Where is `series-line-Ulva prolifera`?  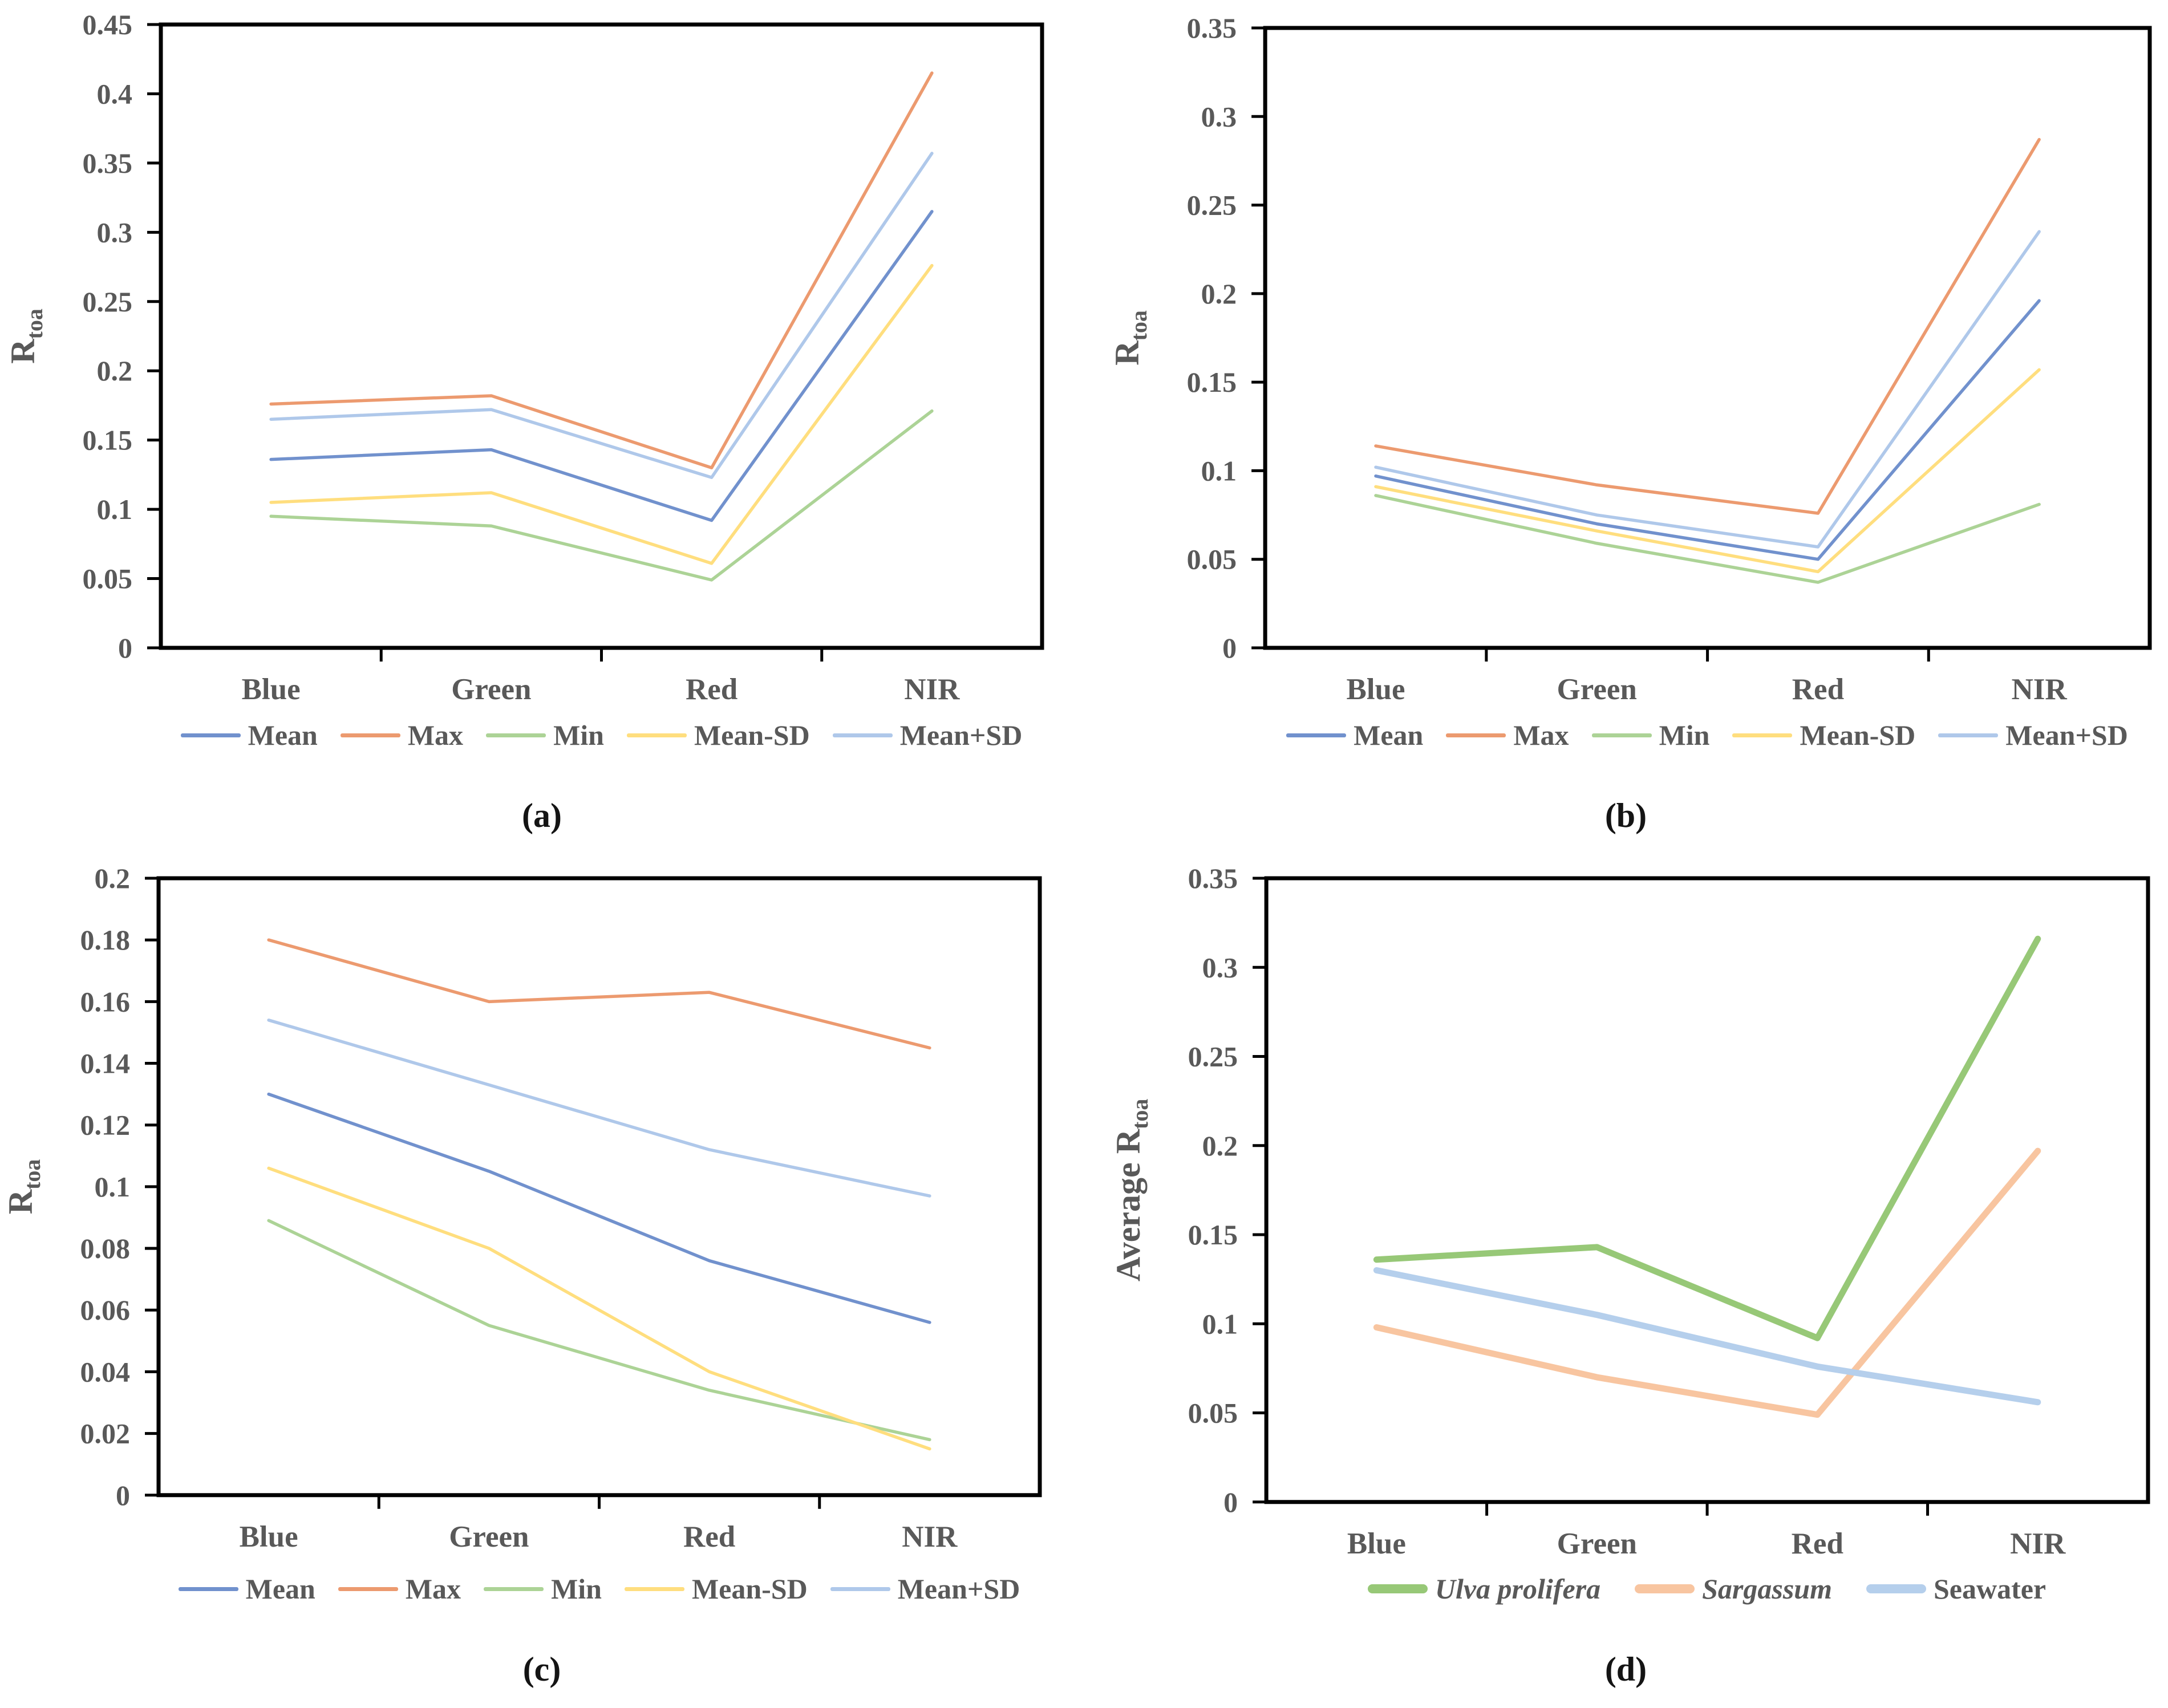 series-line-Ulva prolifera is located at coordinates (1707, 1138).